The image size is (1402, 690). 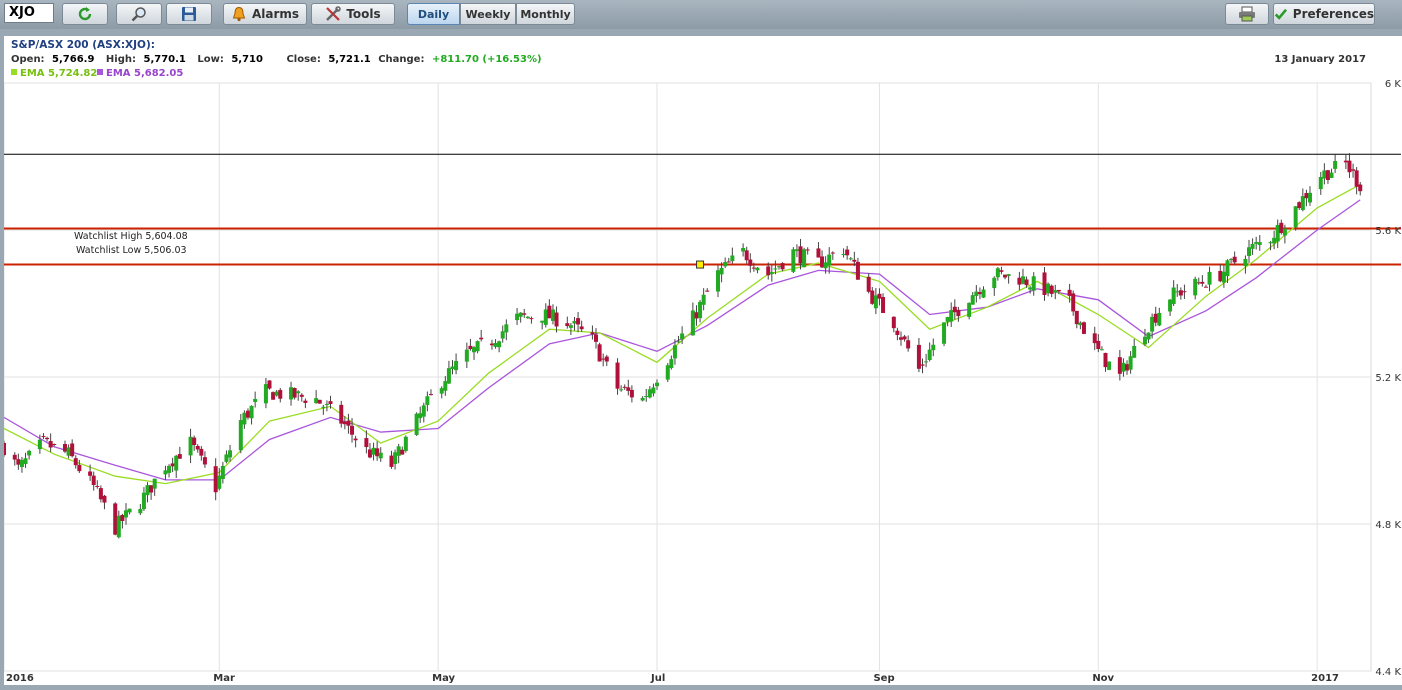 What do you see at coordinates (189, 14) in the screenshot?
I see `save-button` at bounding box center [189, 14].